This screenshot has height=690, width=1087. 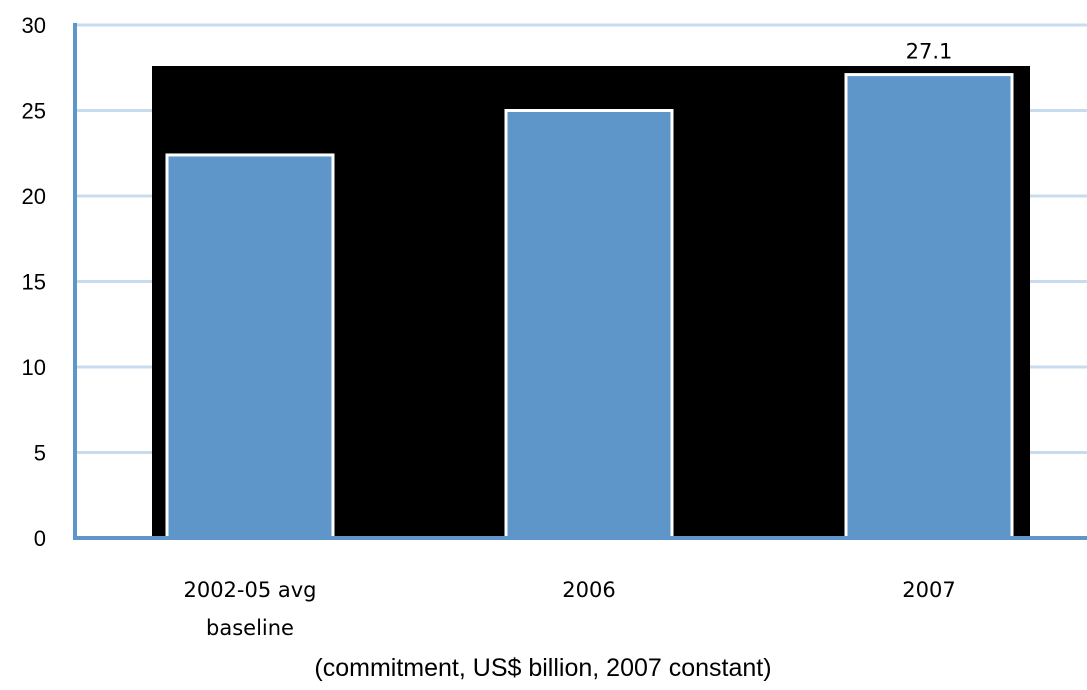 I want to click on y-tick-label: 25, so click(x=34, y=111).